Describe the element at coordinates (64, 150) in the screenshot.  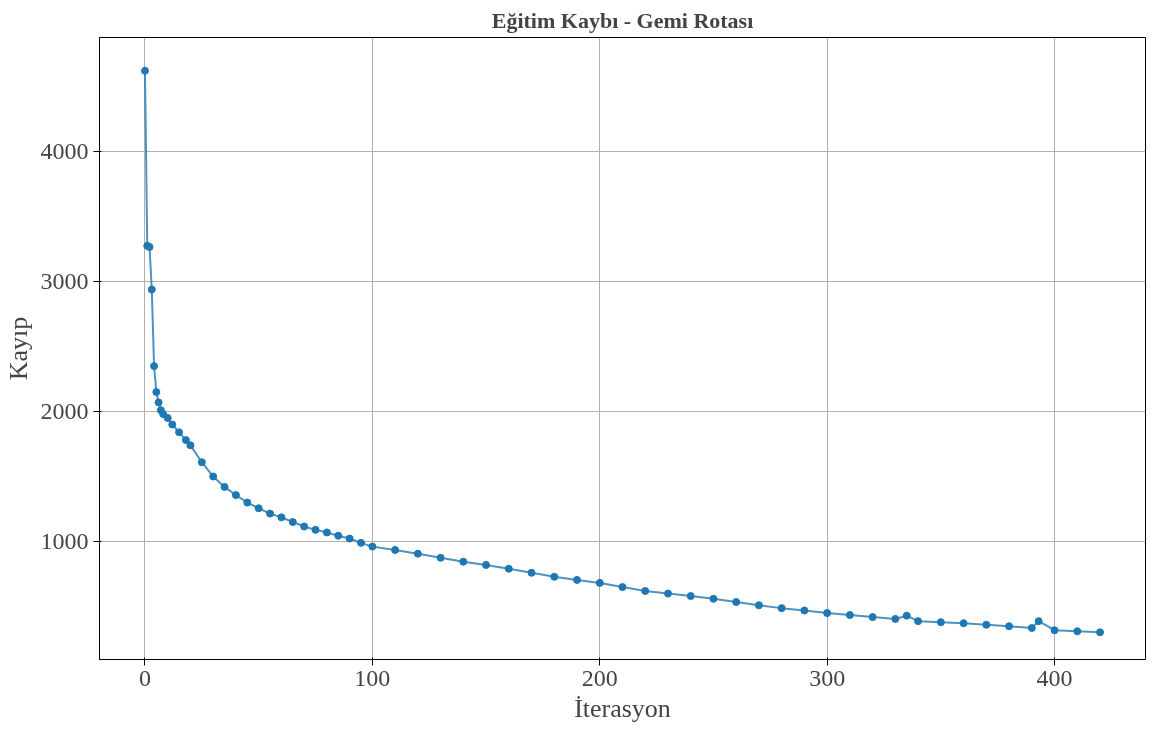
I see `y-tick-label: 4000` at that location.